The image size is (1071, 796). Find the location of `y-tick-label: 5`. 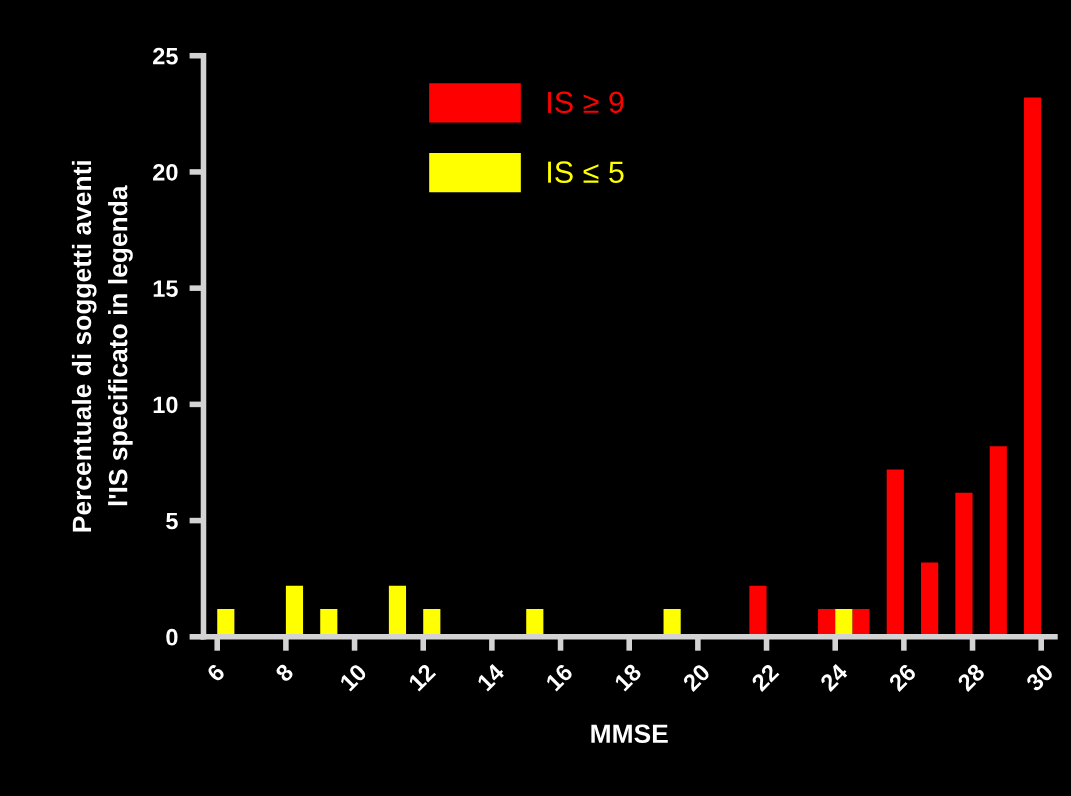

y-tick-label: 5 is located at coordinates (172, 521).